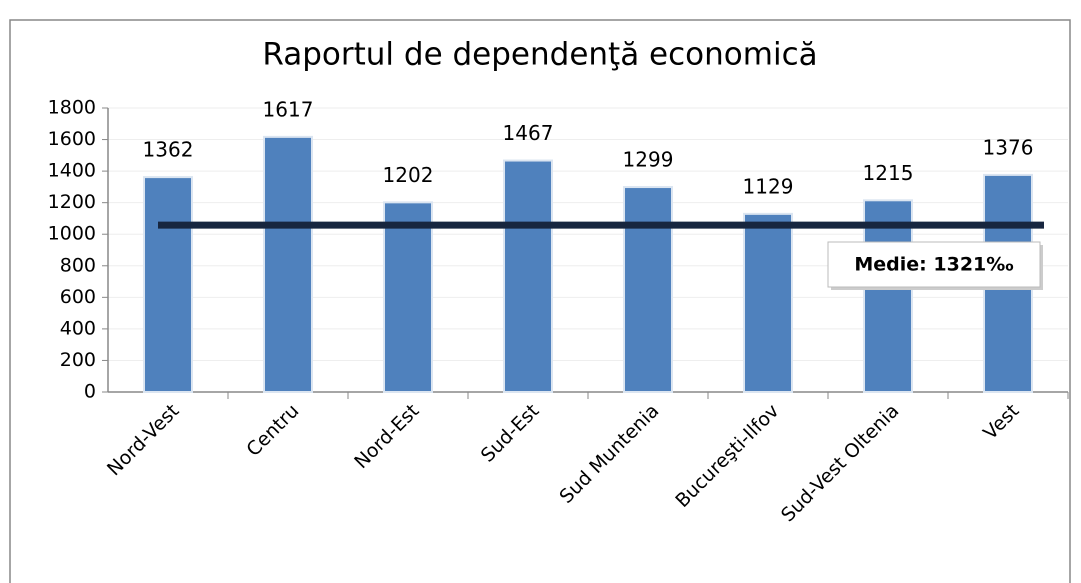 Image resolution: width=1081 pixels, height=583 pixels. I want to click on annotation: Medie: 1321‰, so click(933, 265).